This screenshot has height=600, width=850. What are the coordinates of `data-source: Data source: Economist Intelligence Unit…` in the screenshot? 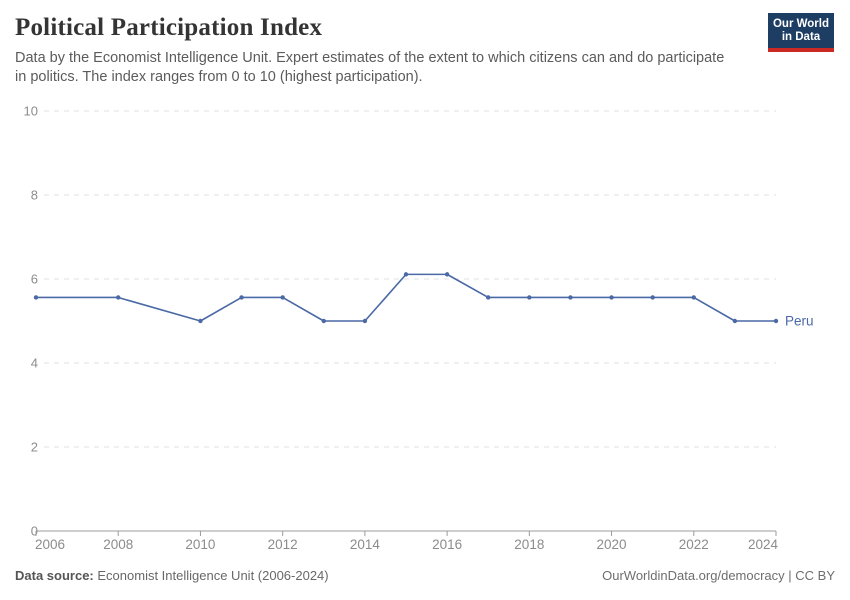 It's located at (172, 575).